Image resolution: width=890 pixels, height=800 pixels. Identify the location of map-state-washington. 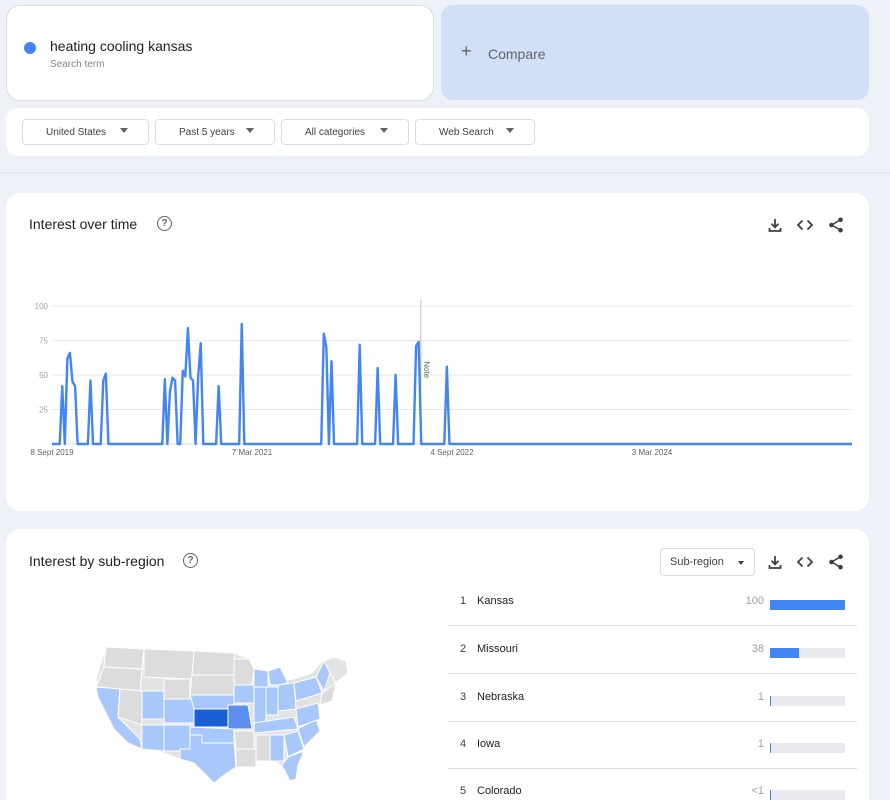
(124, 658).